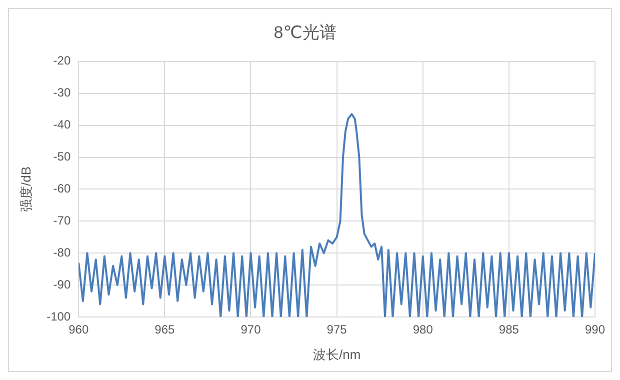  Describe the element at coordinates (62, 157) in the screenshot. I see `y-tick-label: -50` at that location.